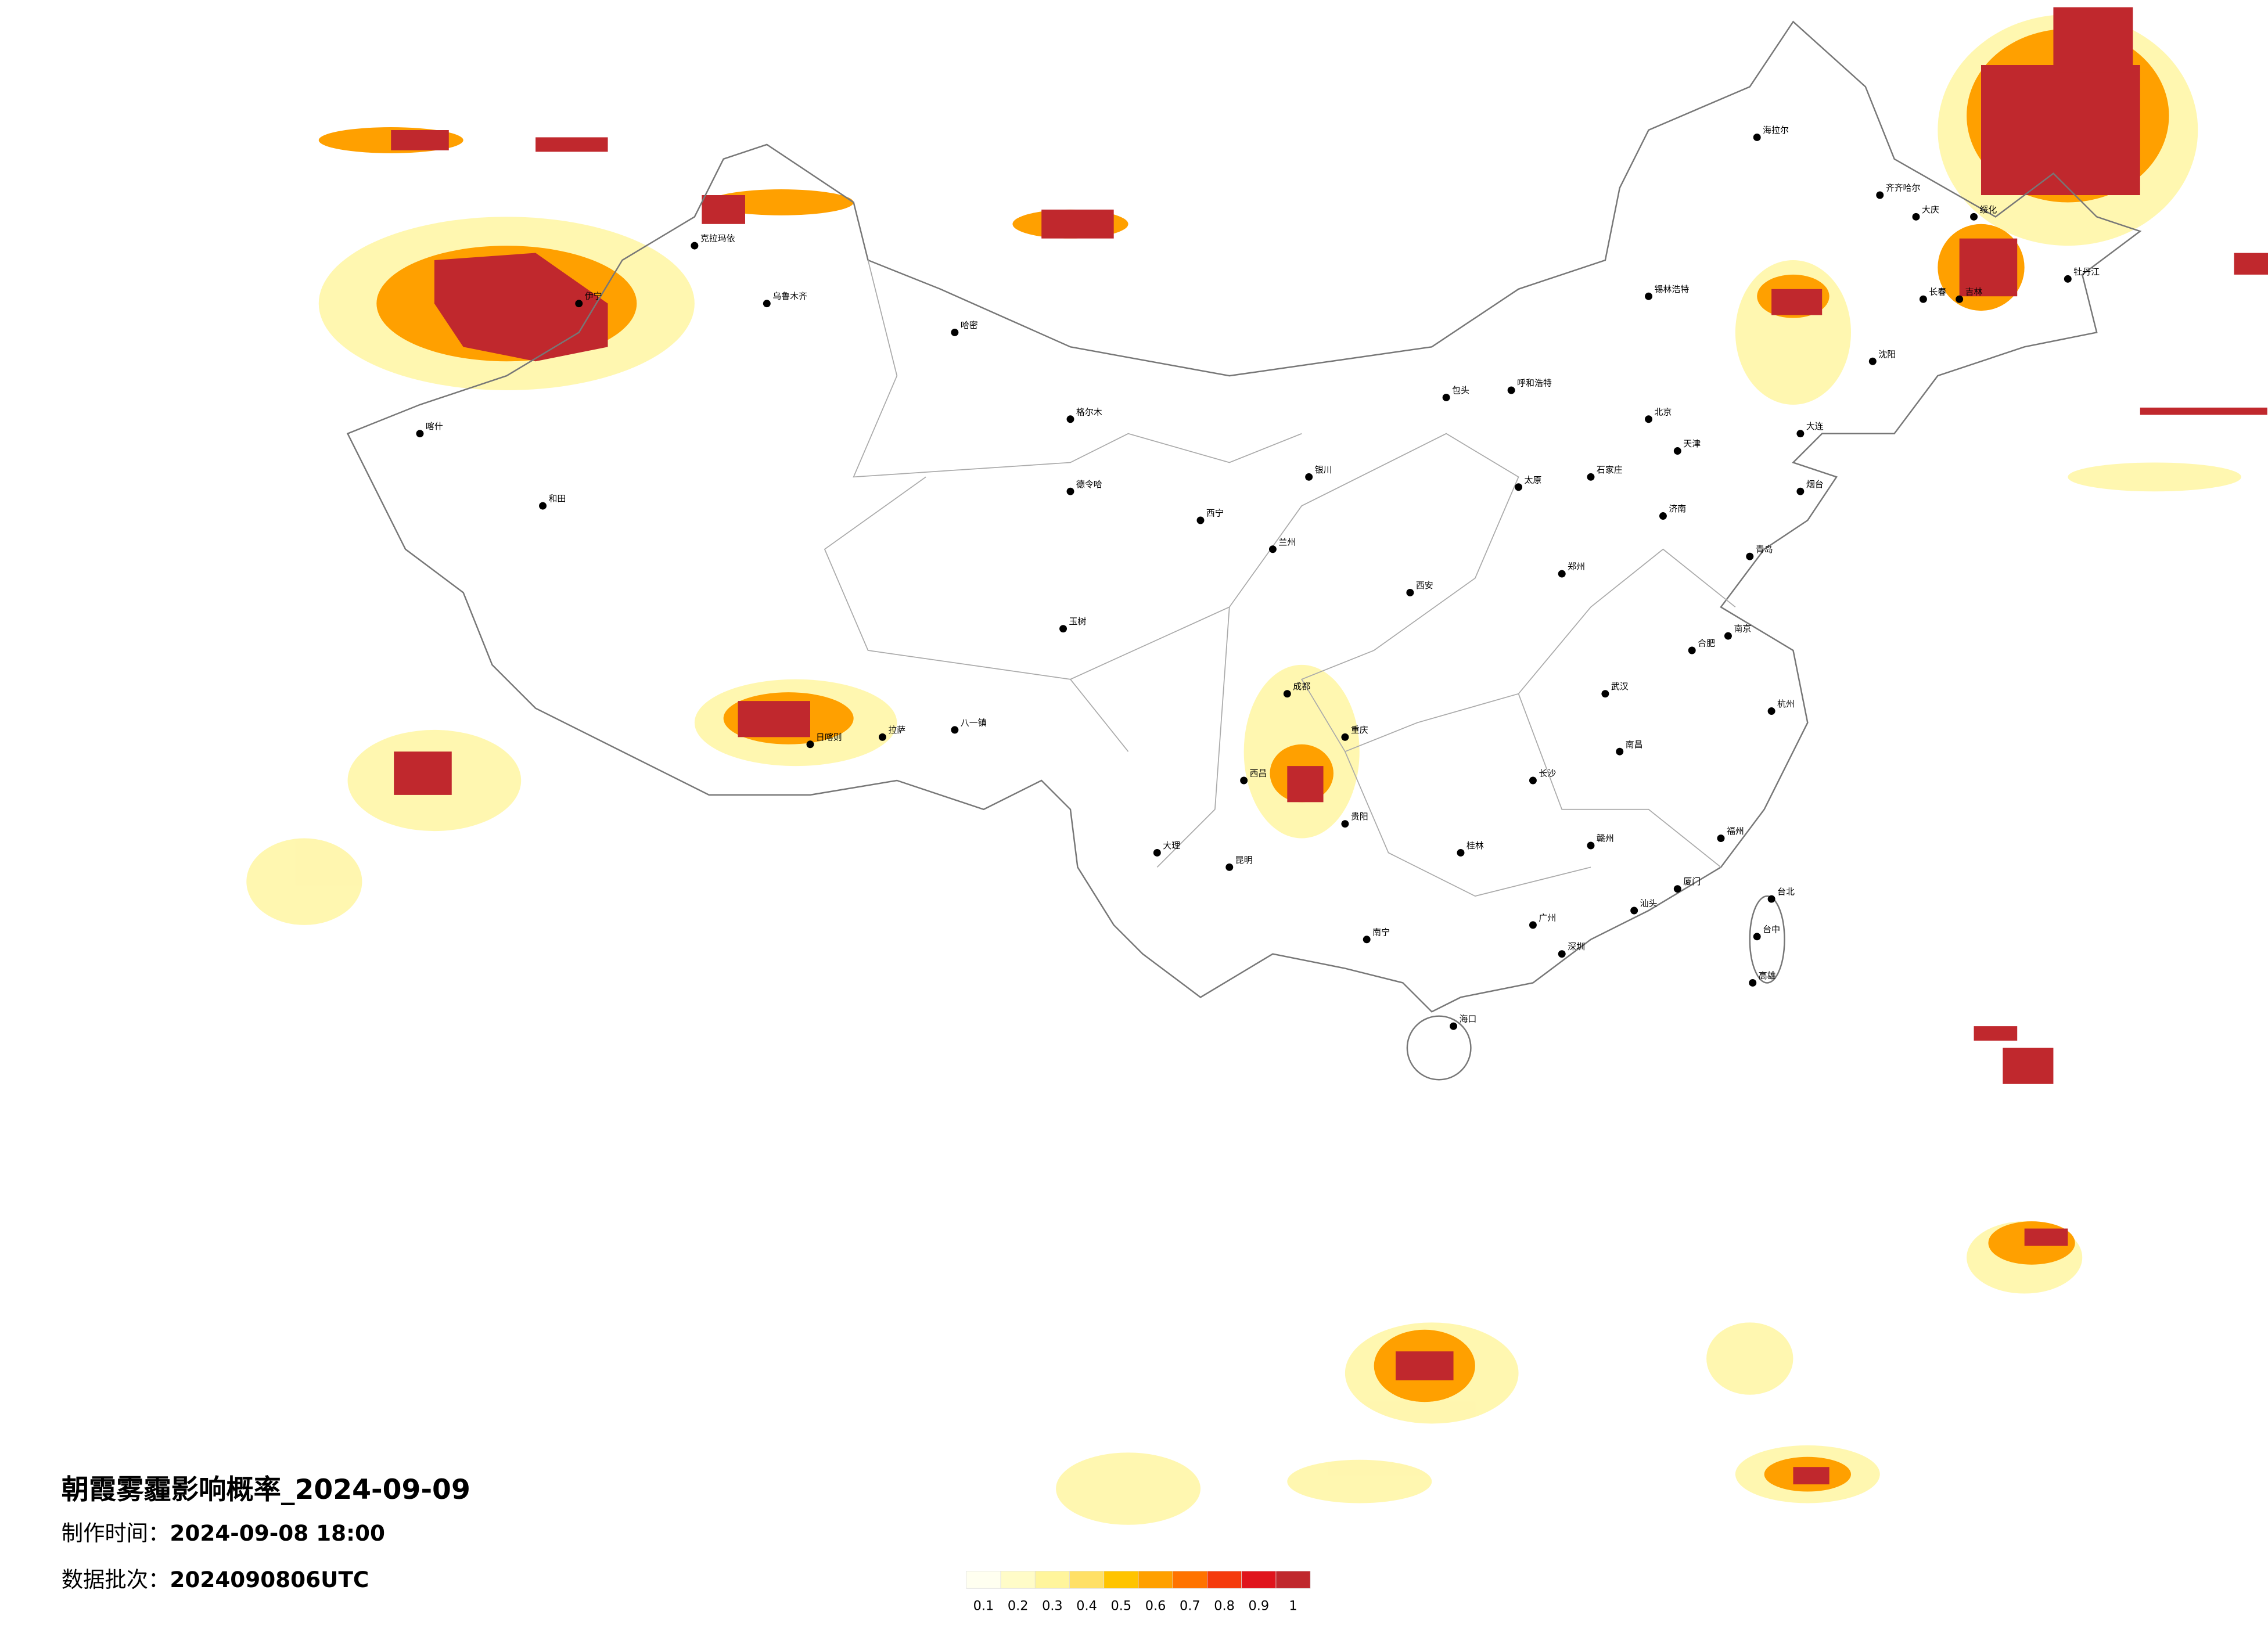 This screenshot has height=1626, width=2268. Describe the element at coordinates (1815, 484) in the screenshot. I see `city-label: 烟台` at that location.